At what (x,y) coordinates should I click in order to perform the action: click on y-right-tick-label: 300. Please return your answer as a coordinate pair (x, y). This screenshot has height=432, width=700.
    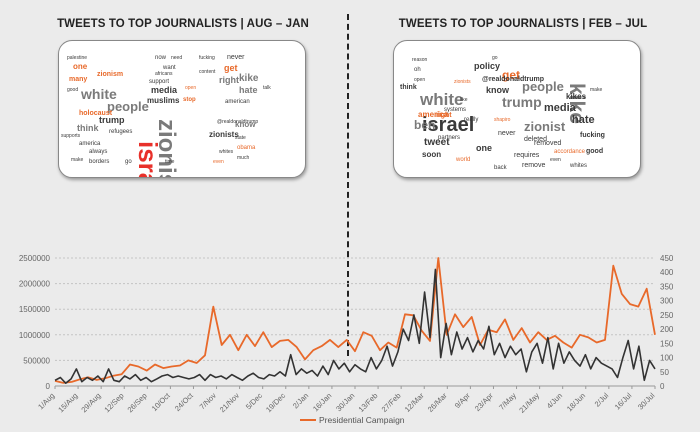
    Looking at the image, I should click on (667, 301).